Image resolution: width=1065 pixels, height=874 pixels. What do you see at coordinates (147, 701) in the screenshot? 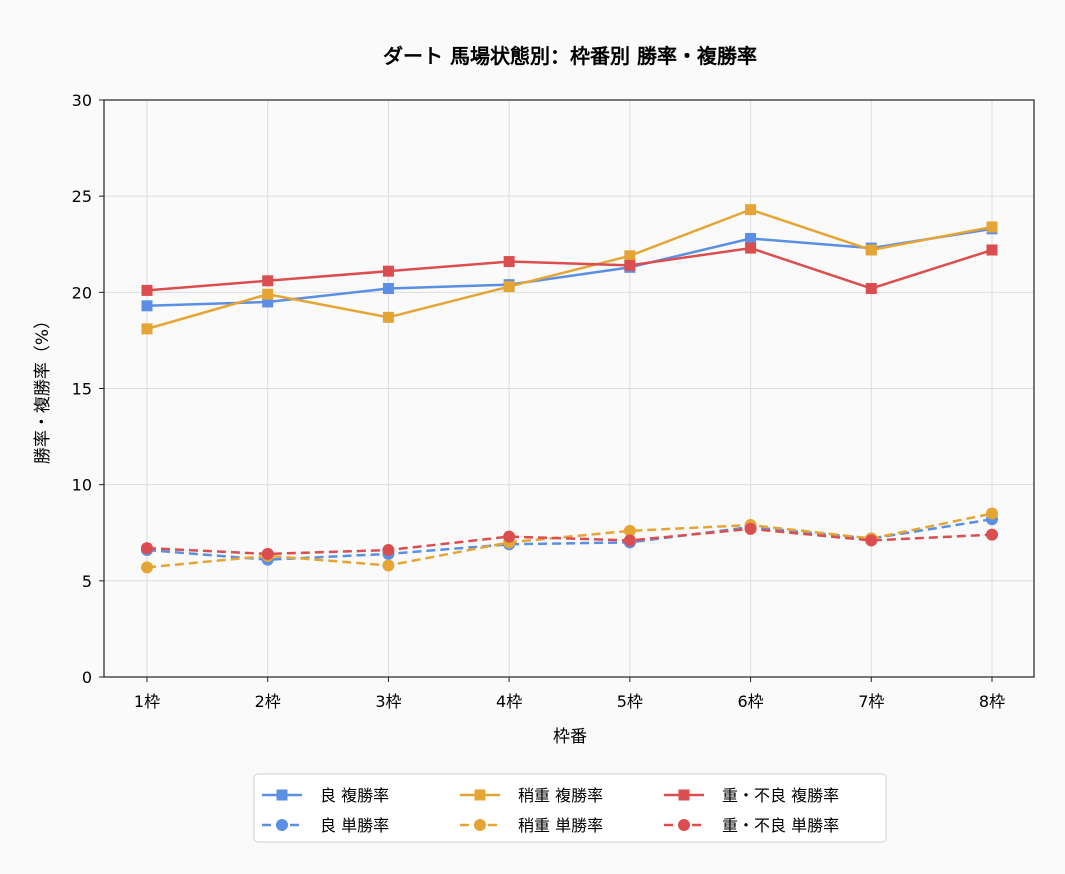
I see `x-tick-label: 1枠` at bounding box center [147, 701].